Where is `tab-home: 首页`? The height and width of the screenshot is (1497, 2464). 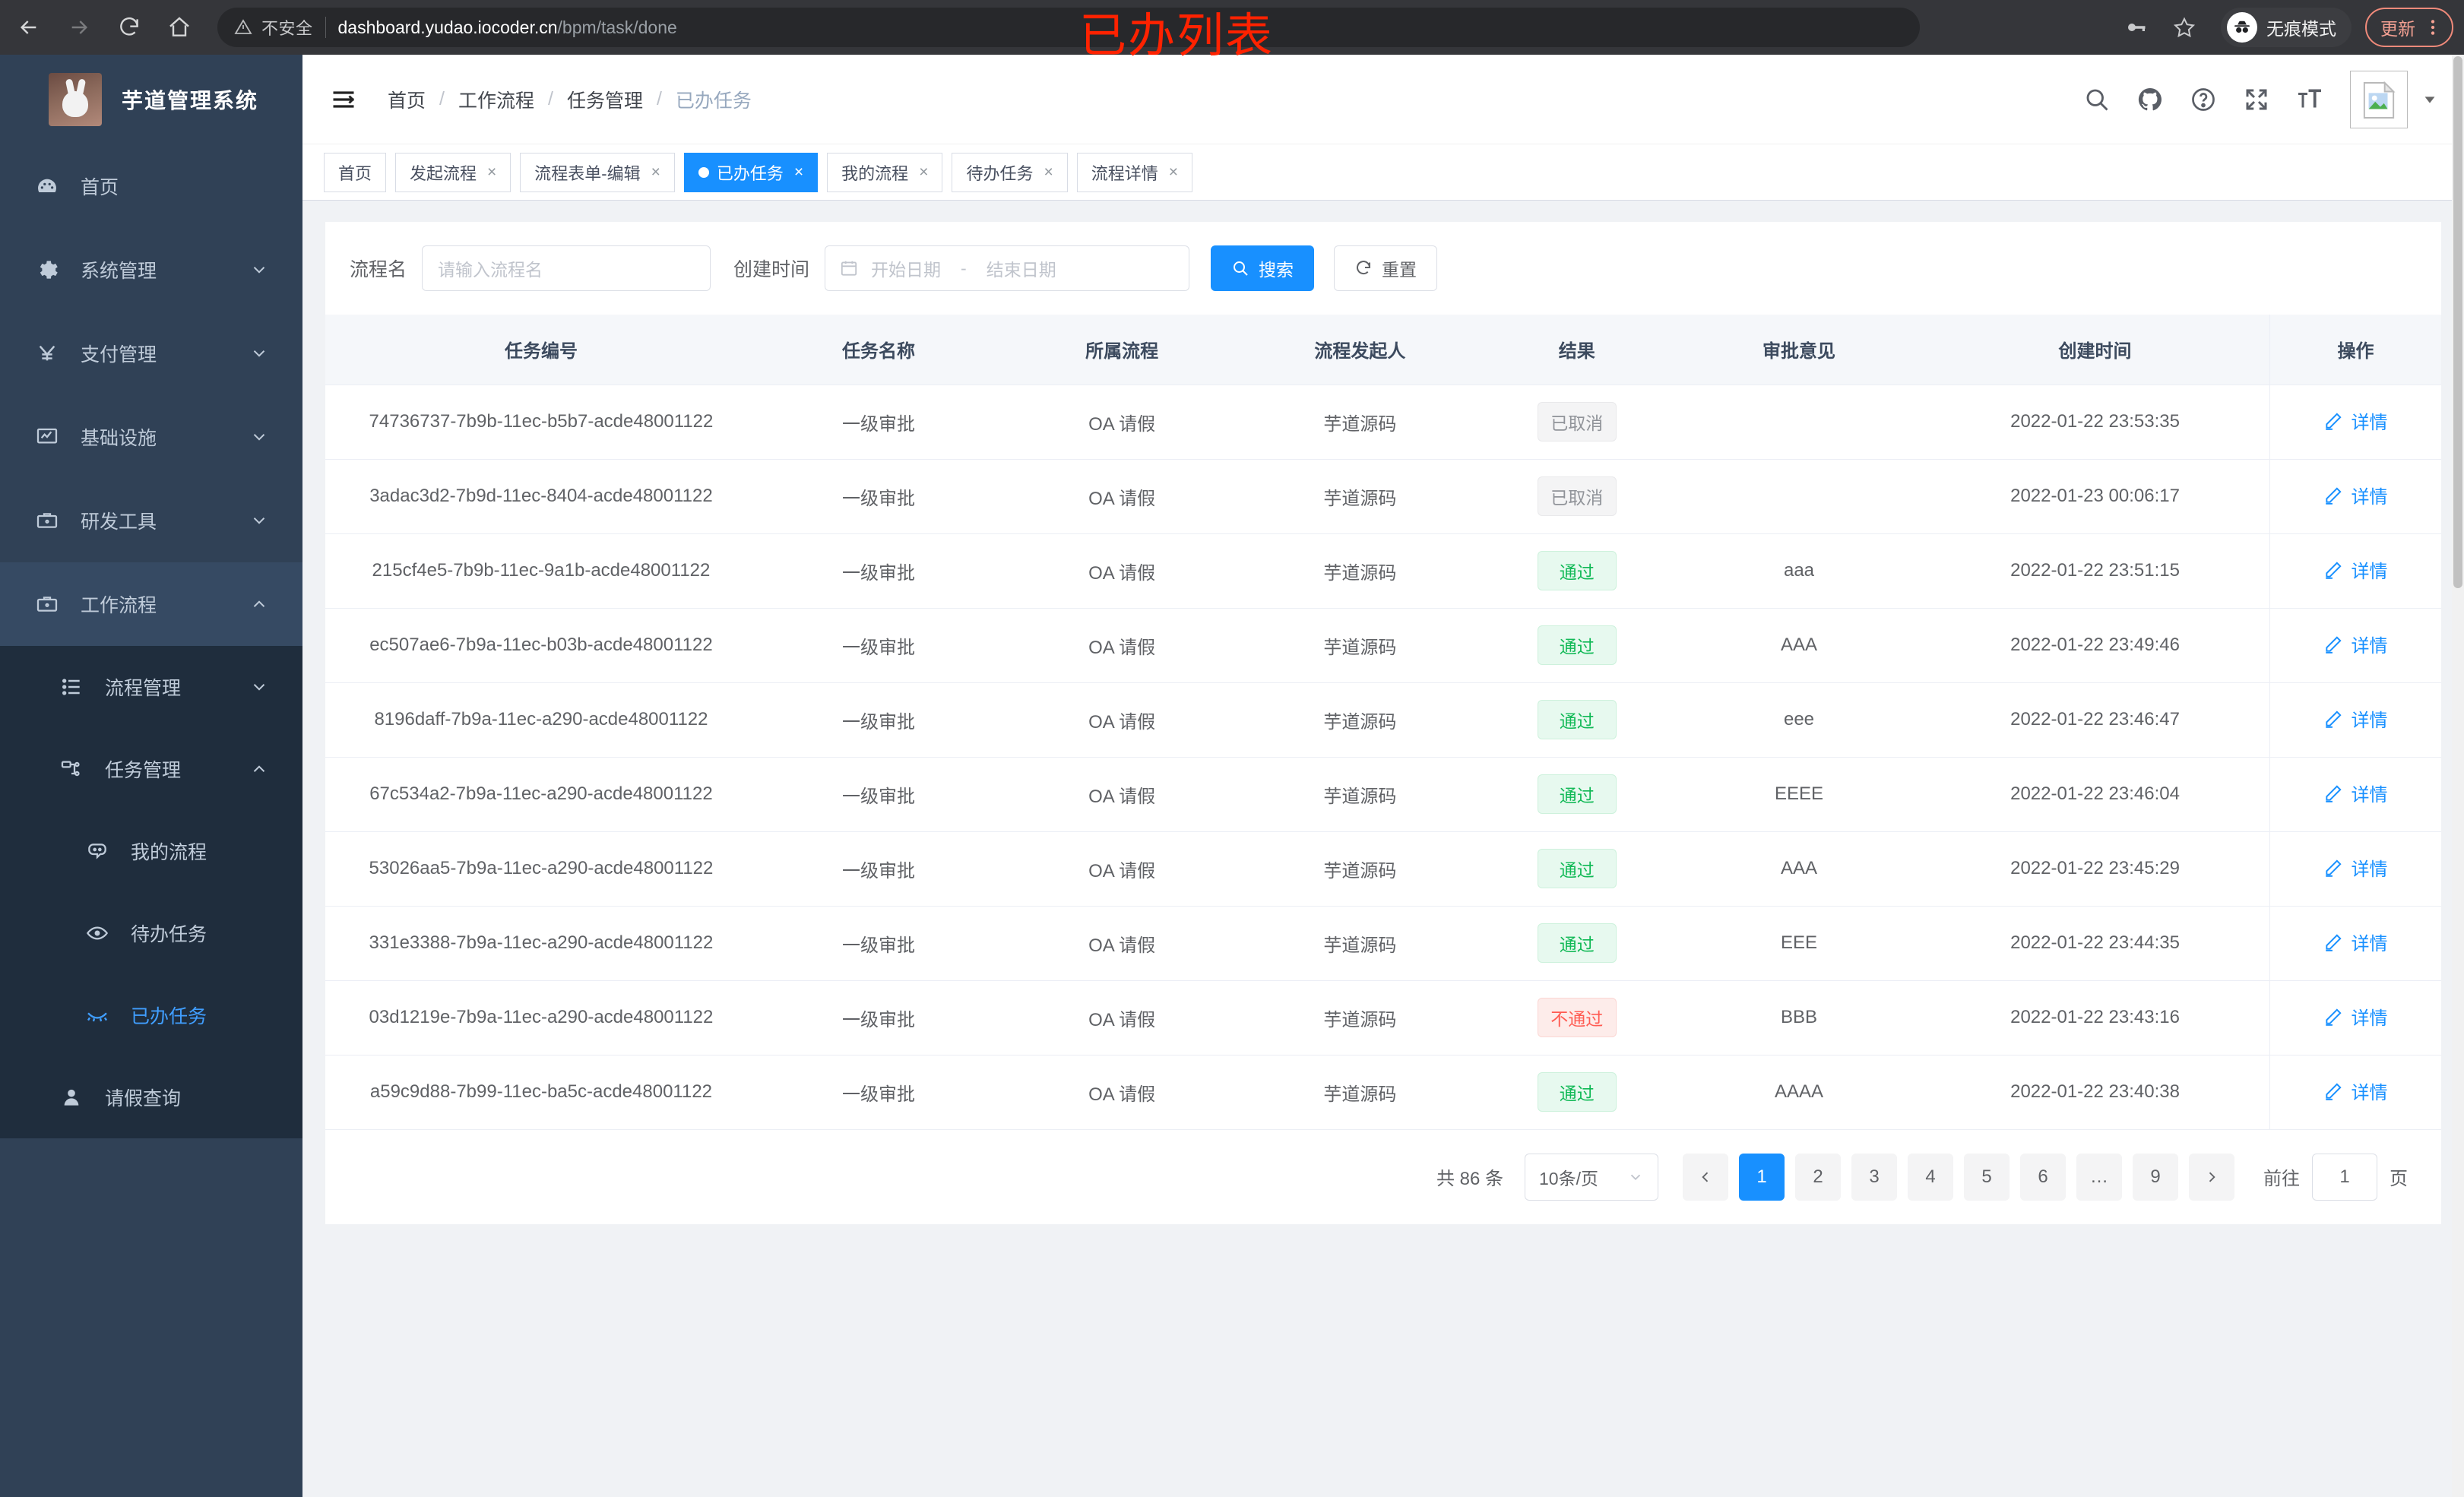
tab-home: 首页 is located at coordinates (355, 172).